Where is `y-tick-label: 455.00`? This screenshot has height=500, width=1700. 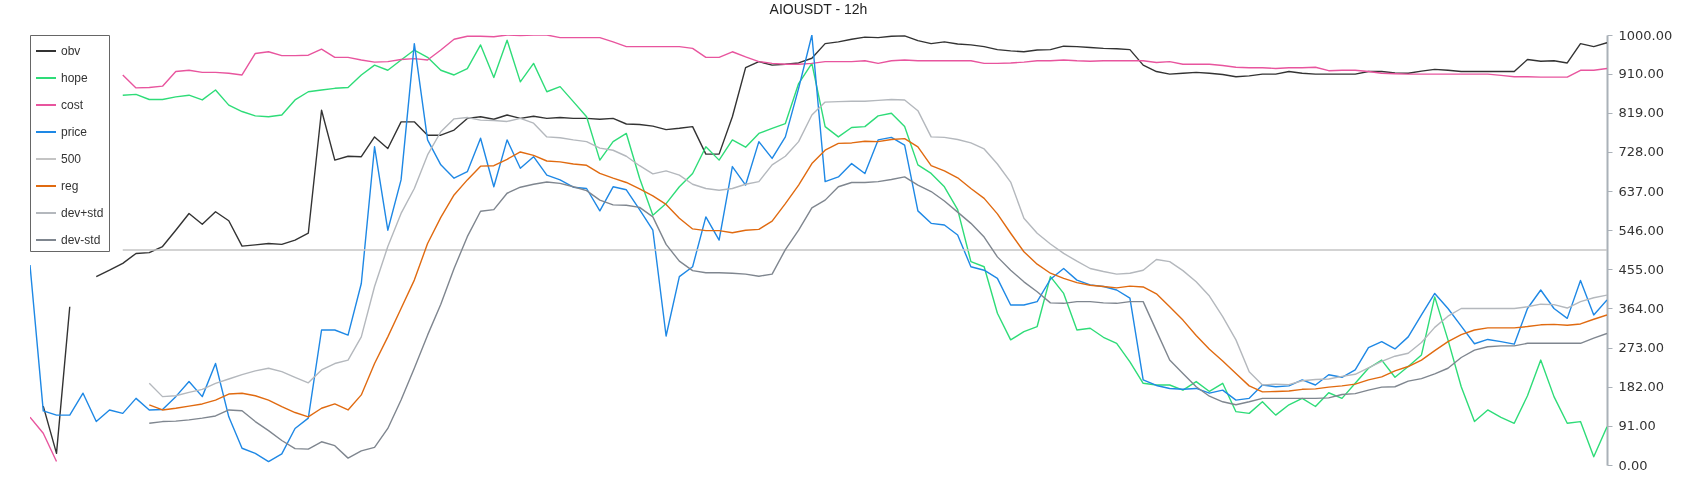 y-tick-label: 455.00 is located at coordinates (1641, 269).